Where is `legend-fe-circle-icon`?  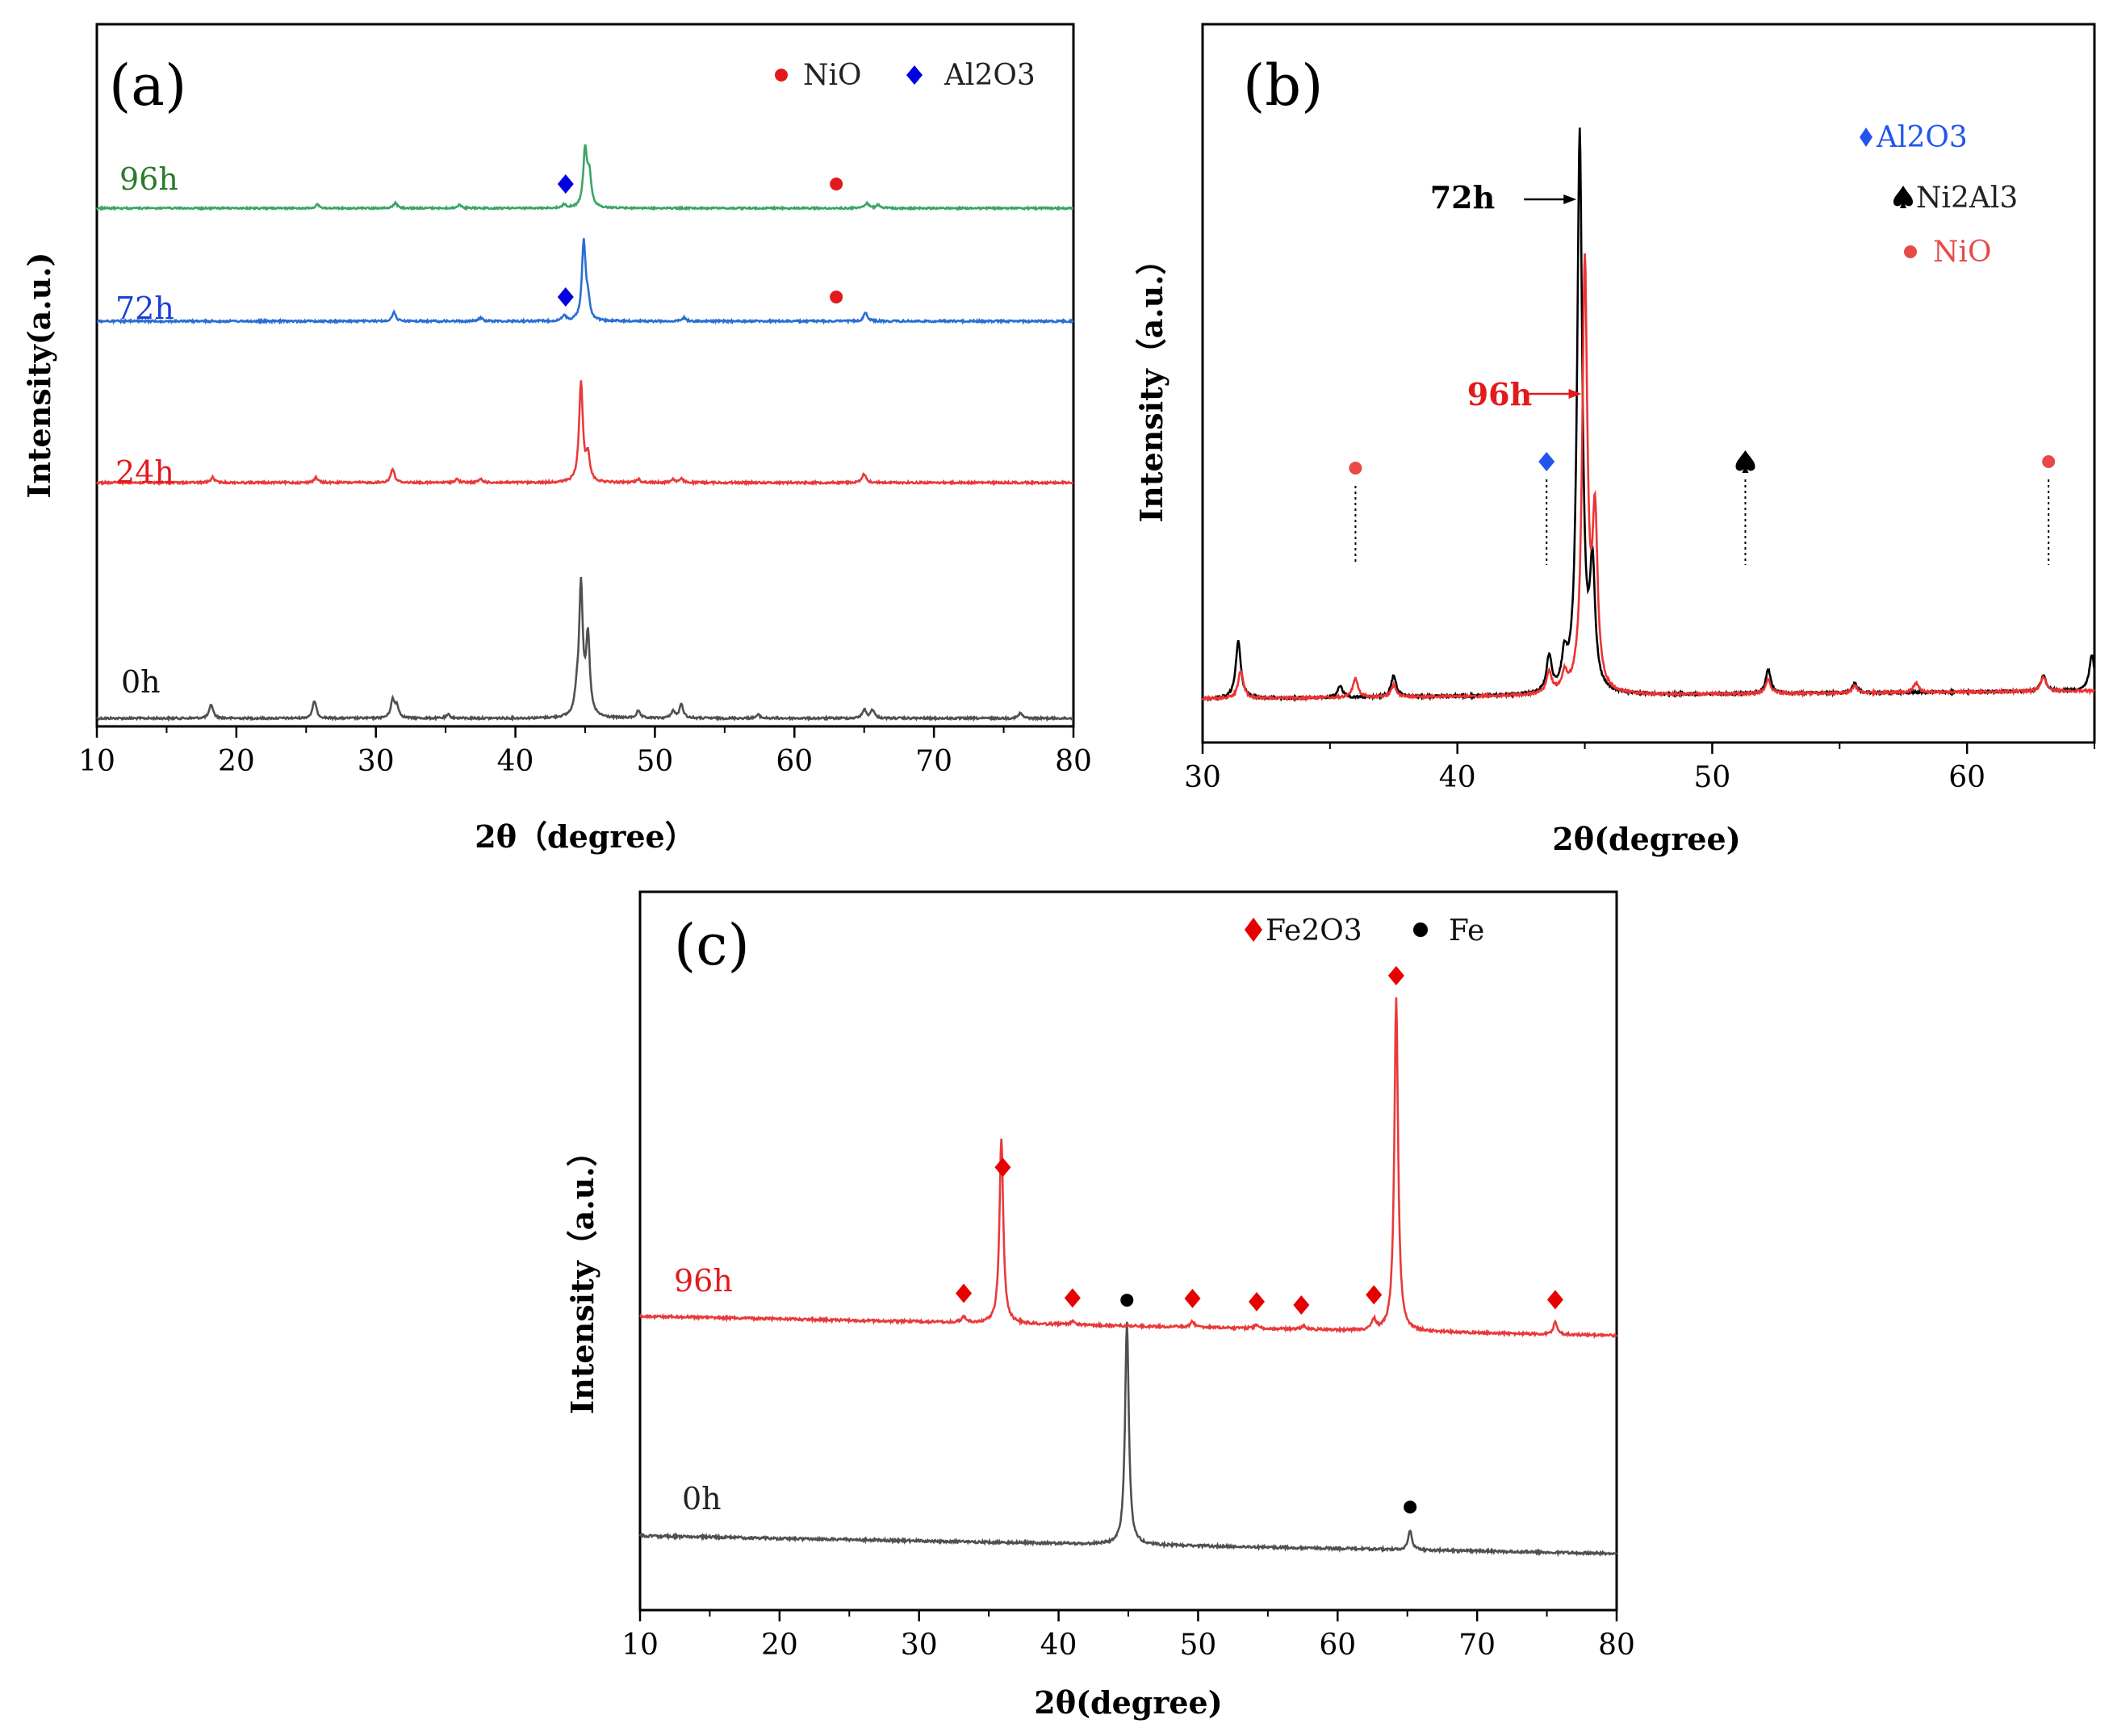
legend-fe-circle-icon is located at coordinates (1420, 929).